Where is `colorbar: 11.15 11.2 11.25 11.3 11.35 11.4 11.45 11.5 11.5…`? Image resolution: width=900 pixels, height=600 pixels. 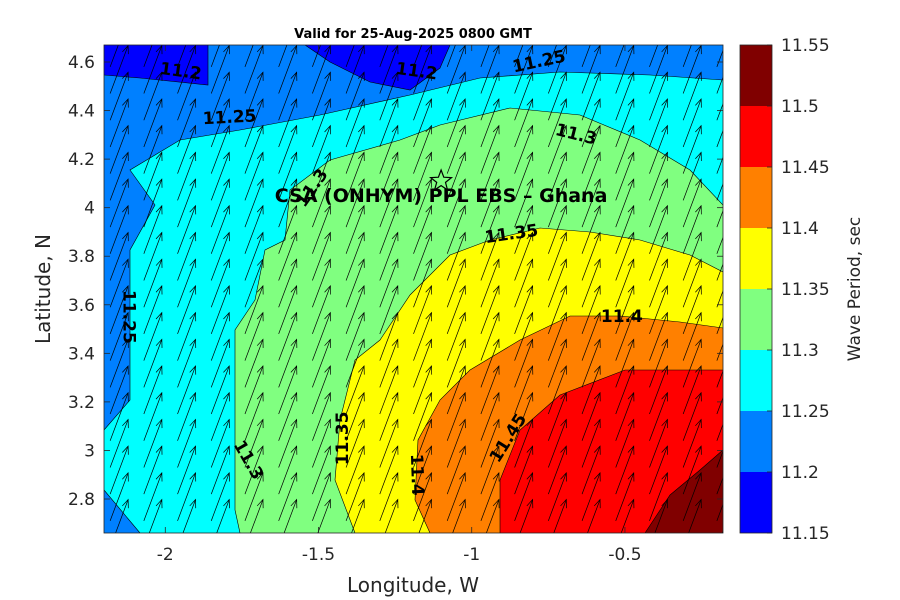
colorbar: 11.15 11.2 11.25 11.3 11.35 11.4 11.45 11.5 11.5… is located at coordinates (784, 290).